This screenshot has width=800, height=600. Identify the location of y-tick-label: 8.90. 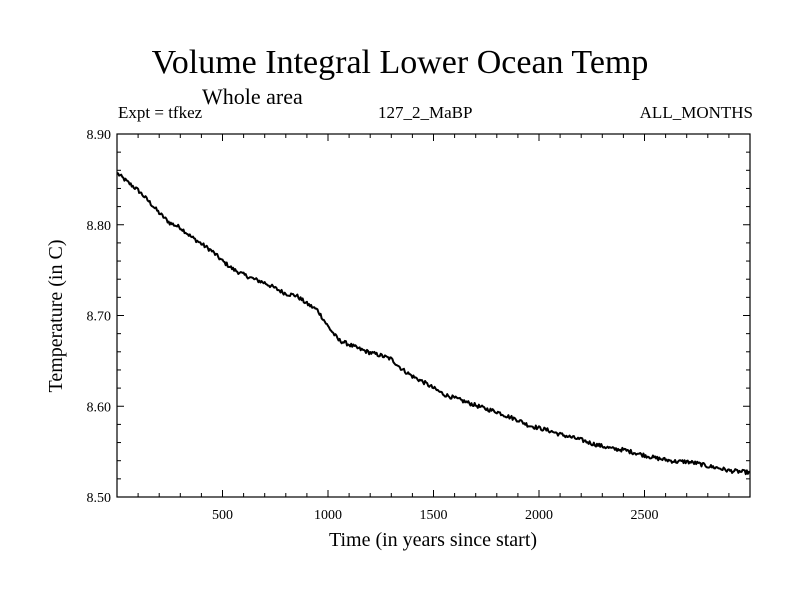
(99, 135).